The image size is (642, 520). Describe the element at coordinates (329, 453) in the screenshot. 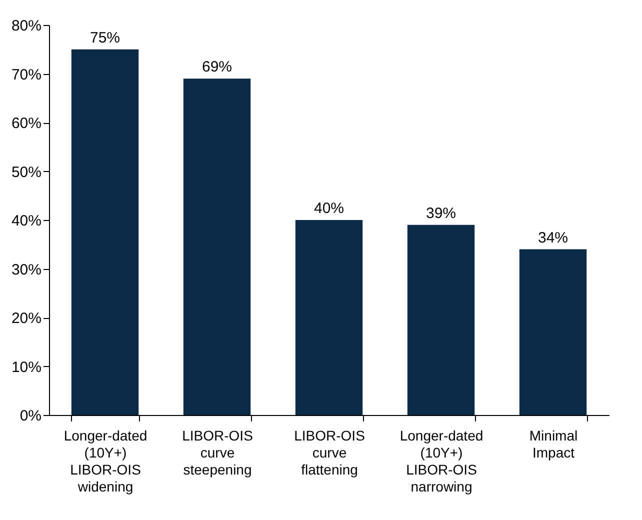

I see `x-tick-label: LIBOR-OIS curve flattening` at that location.